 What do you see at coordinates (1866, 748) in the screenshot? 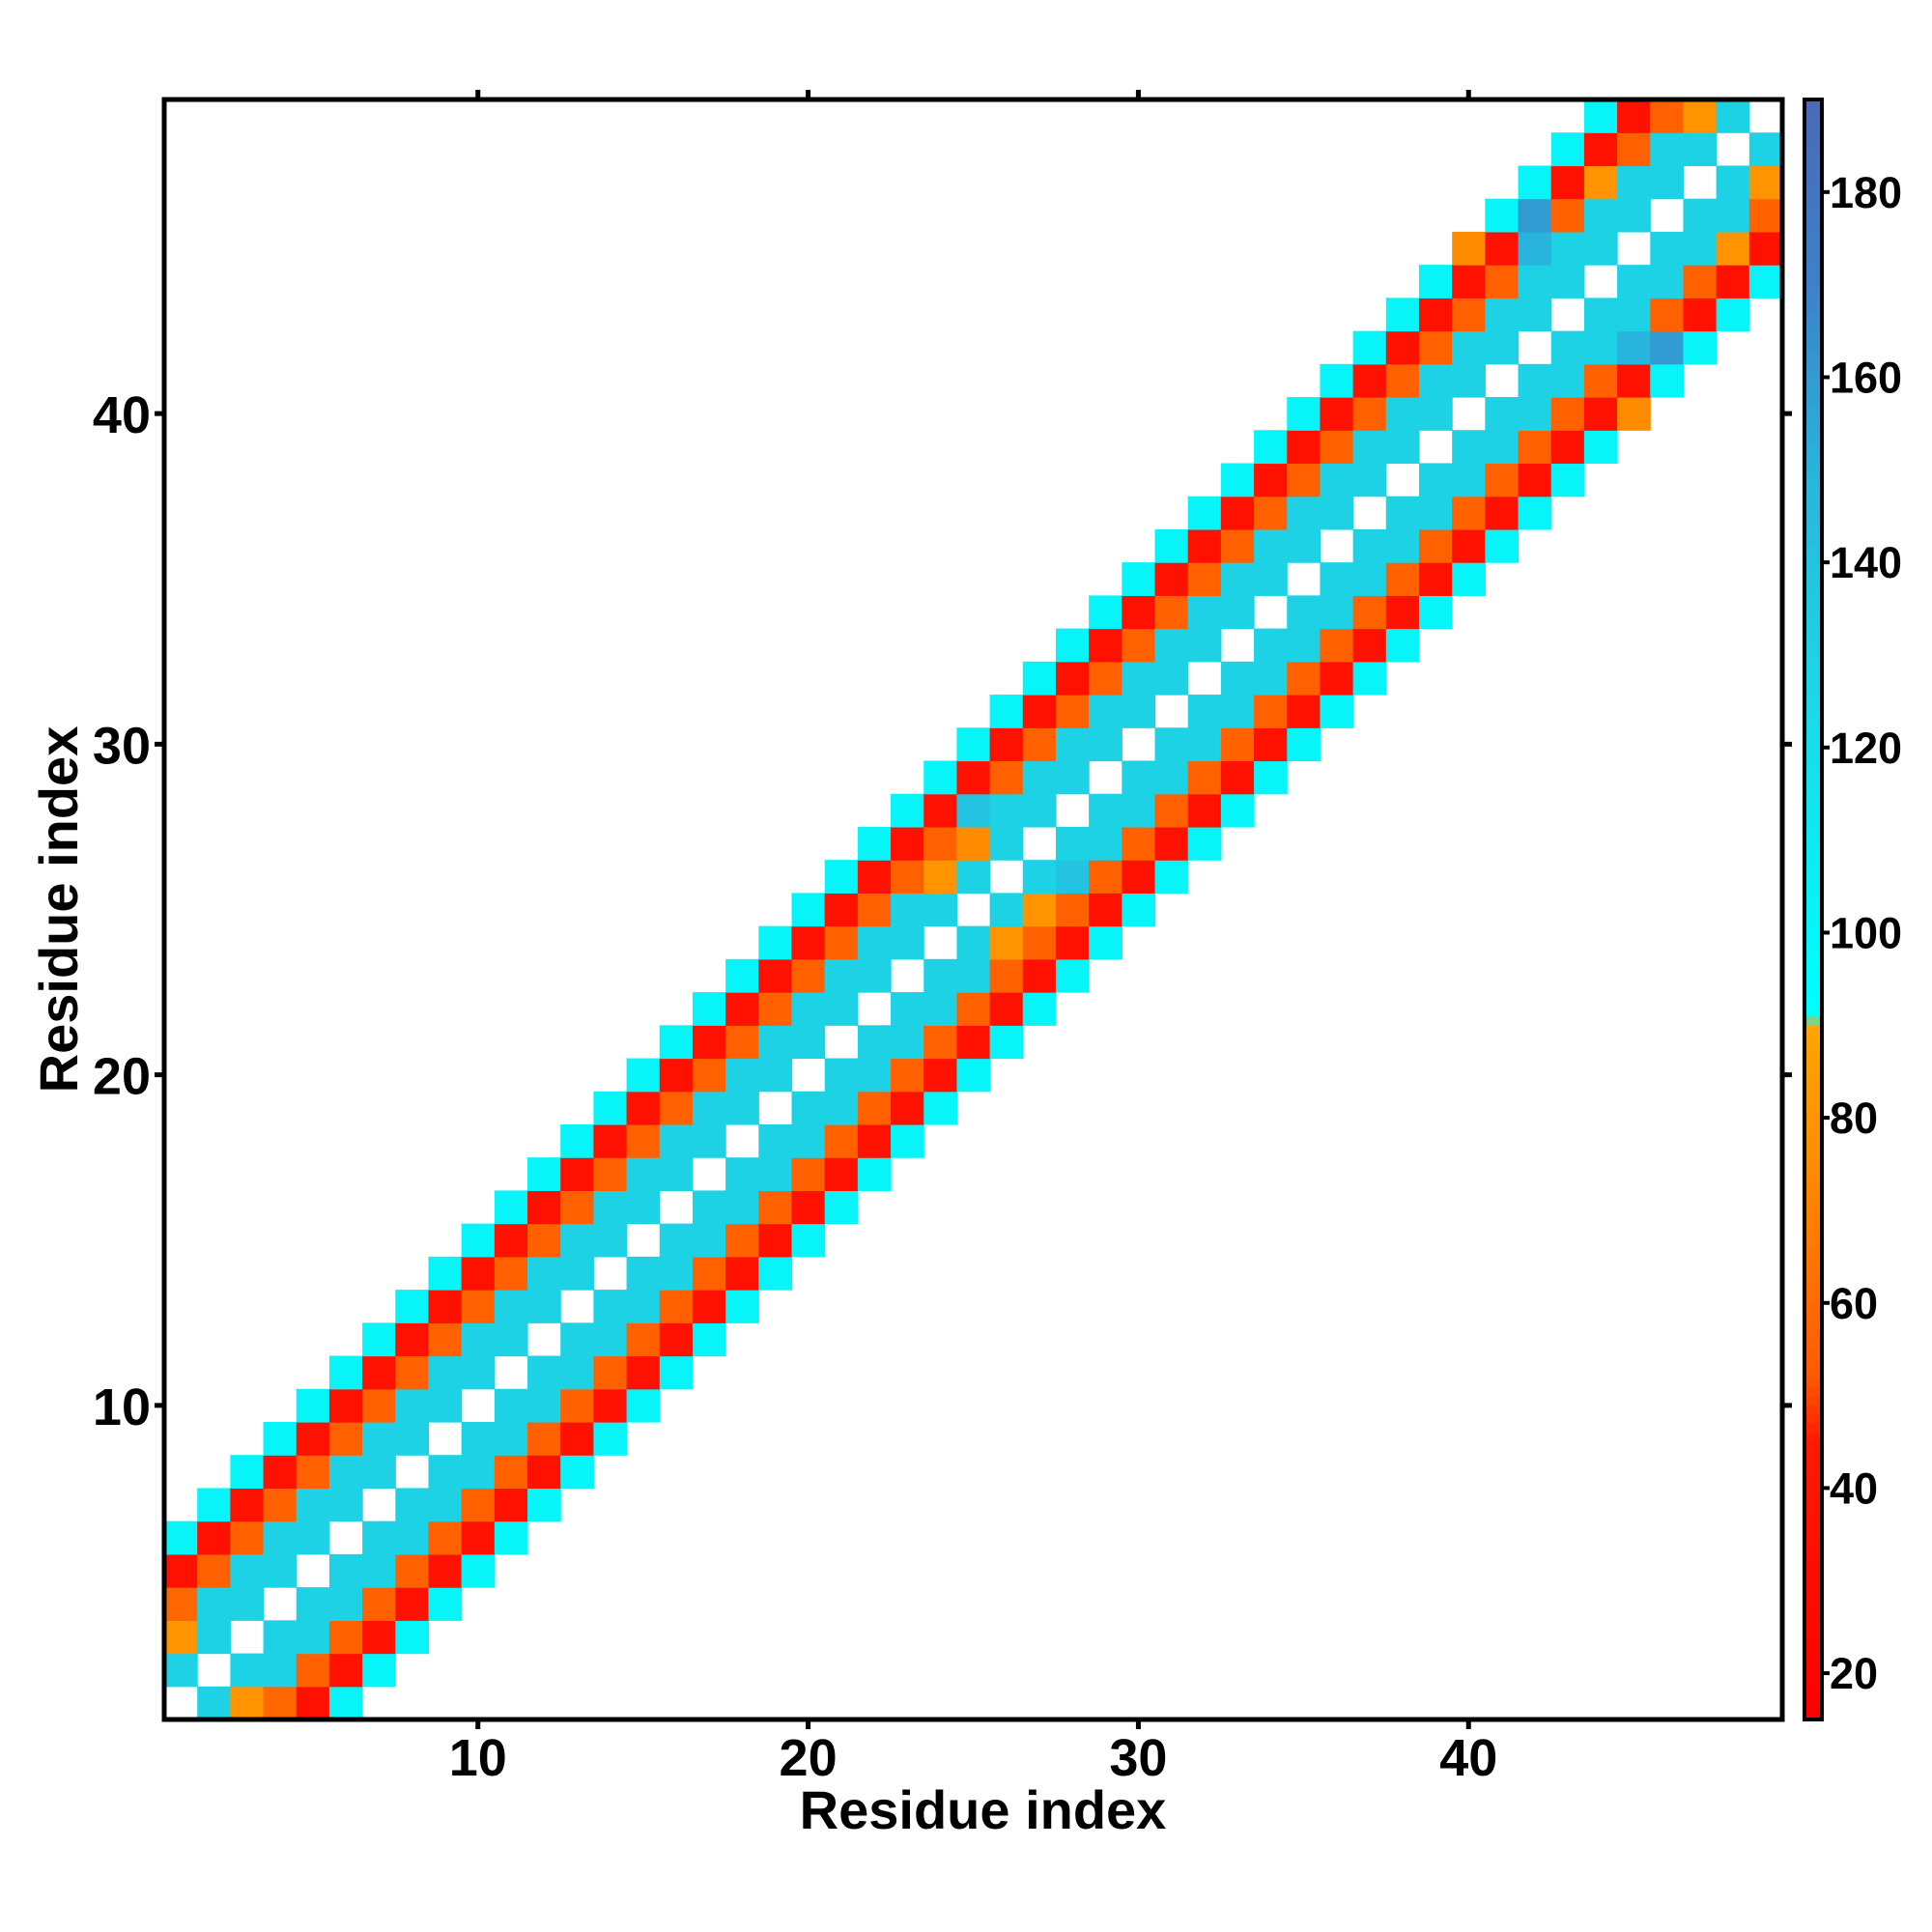
I see `colorbar-tick-label: 120` at bounding box center [1866, 748].